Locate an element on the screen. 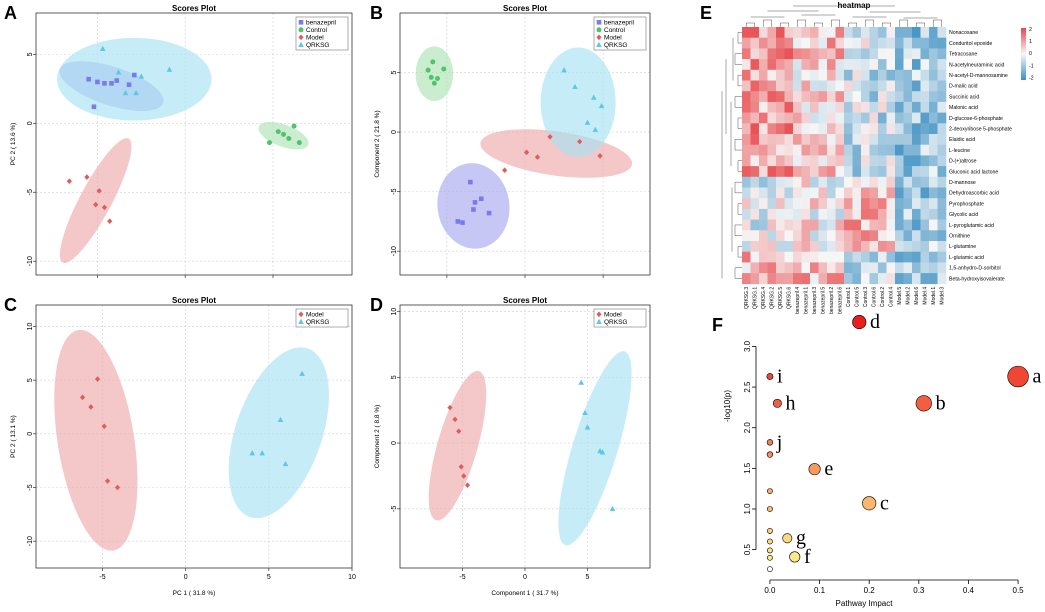  heatmap-col-label: QRKSG.1 is located at coordinates (756, 298).